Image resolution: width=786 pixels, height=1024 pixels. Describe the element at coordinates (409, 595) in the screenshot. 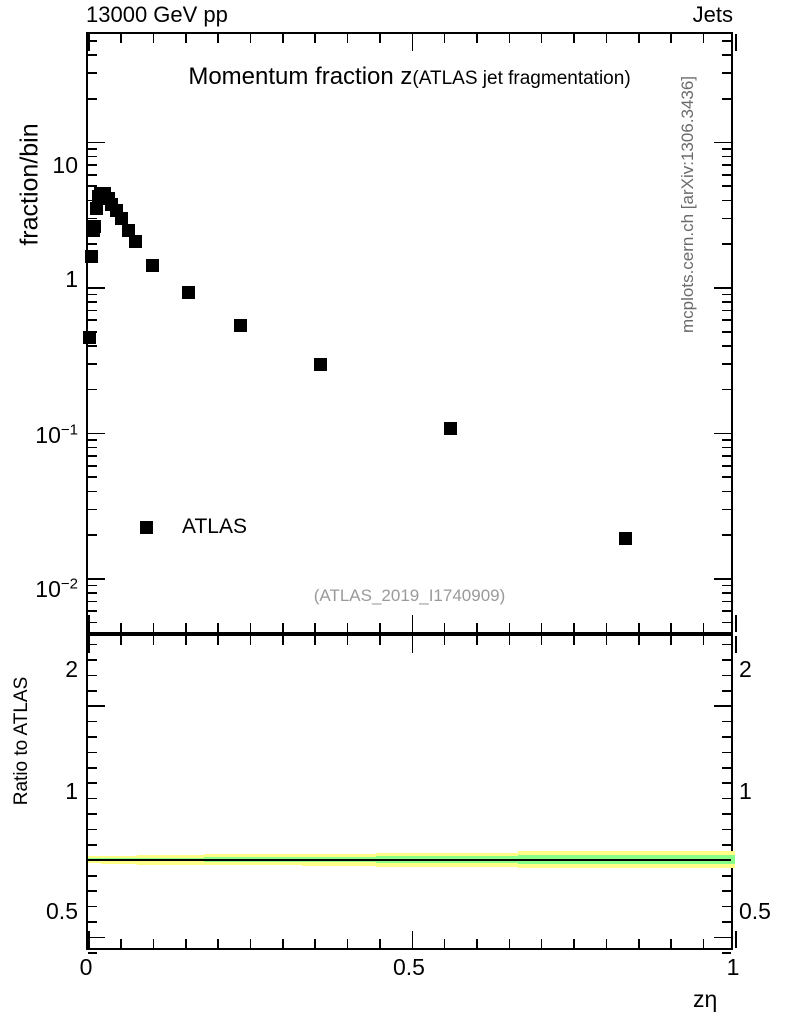

I see `analysis-id-watermark: (ATLAS_2019_I1740909)` at that location.